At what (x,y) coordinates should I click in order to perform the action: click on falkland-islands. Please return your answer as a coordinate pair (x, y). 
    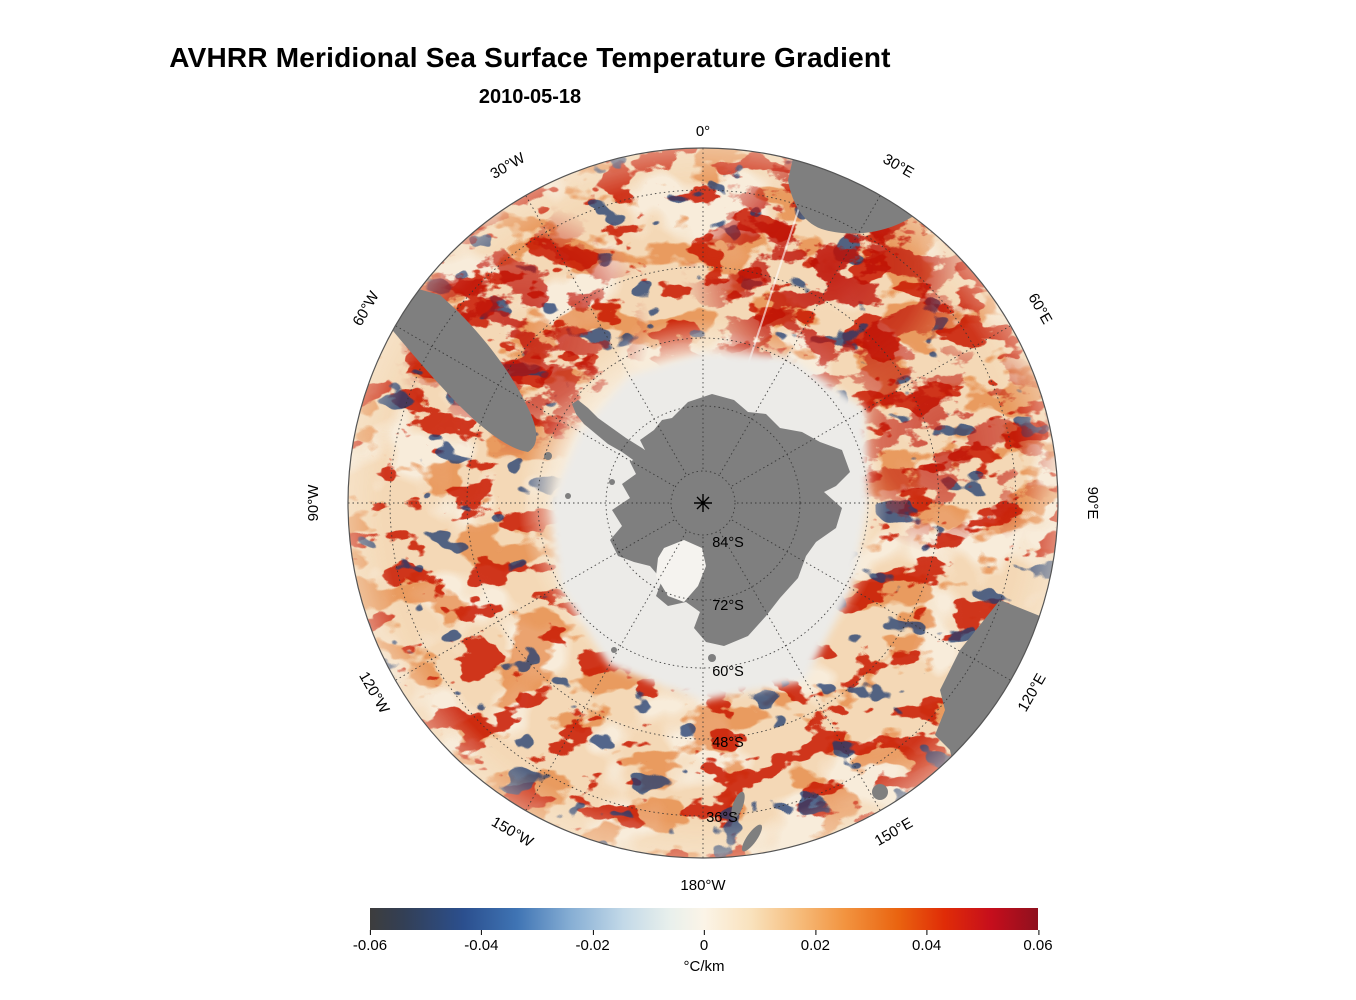
    Looking at the image, I should click on (548, 456).